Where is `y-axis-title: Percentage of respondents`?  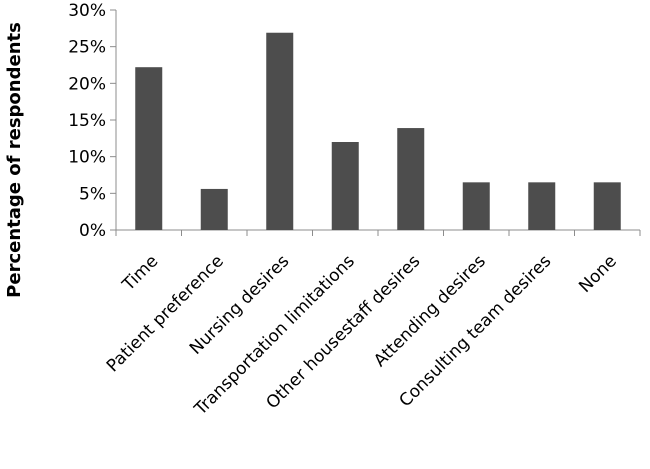
y-axis-title: Percentage of respondents is located at coordinates (14, 160).